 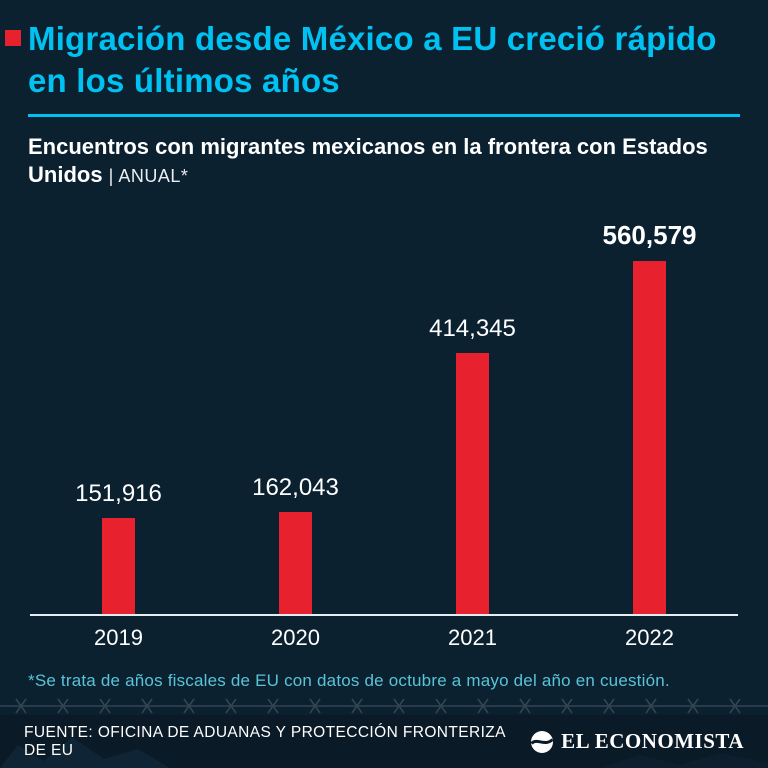 What do you see at coordinates (295, 487) in the screenshot?
I see `bar-value-label: 162,043` at bounding box center [295, 487].